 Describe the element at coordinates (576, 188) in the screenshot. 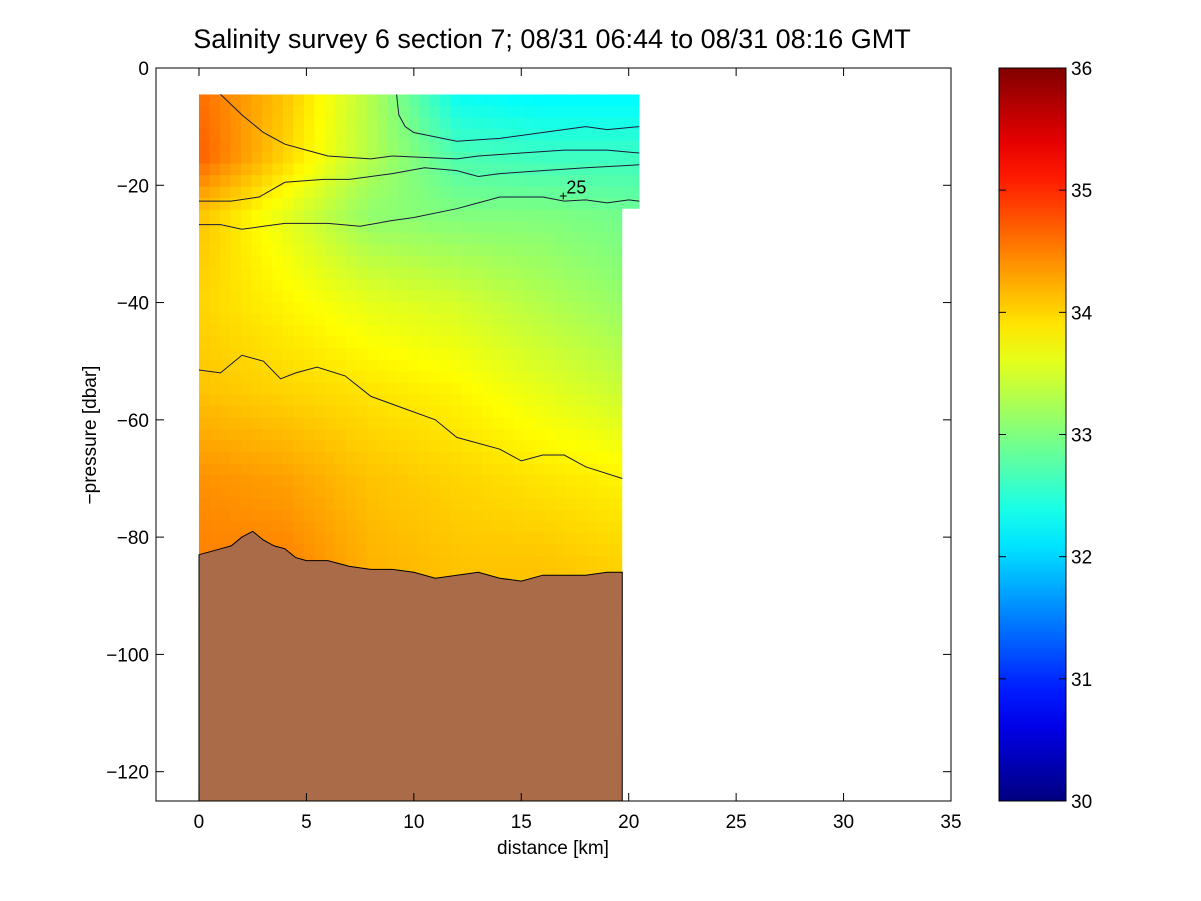

I see `contour-label: 25` at that location.